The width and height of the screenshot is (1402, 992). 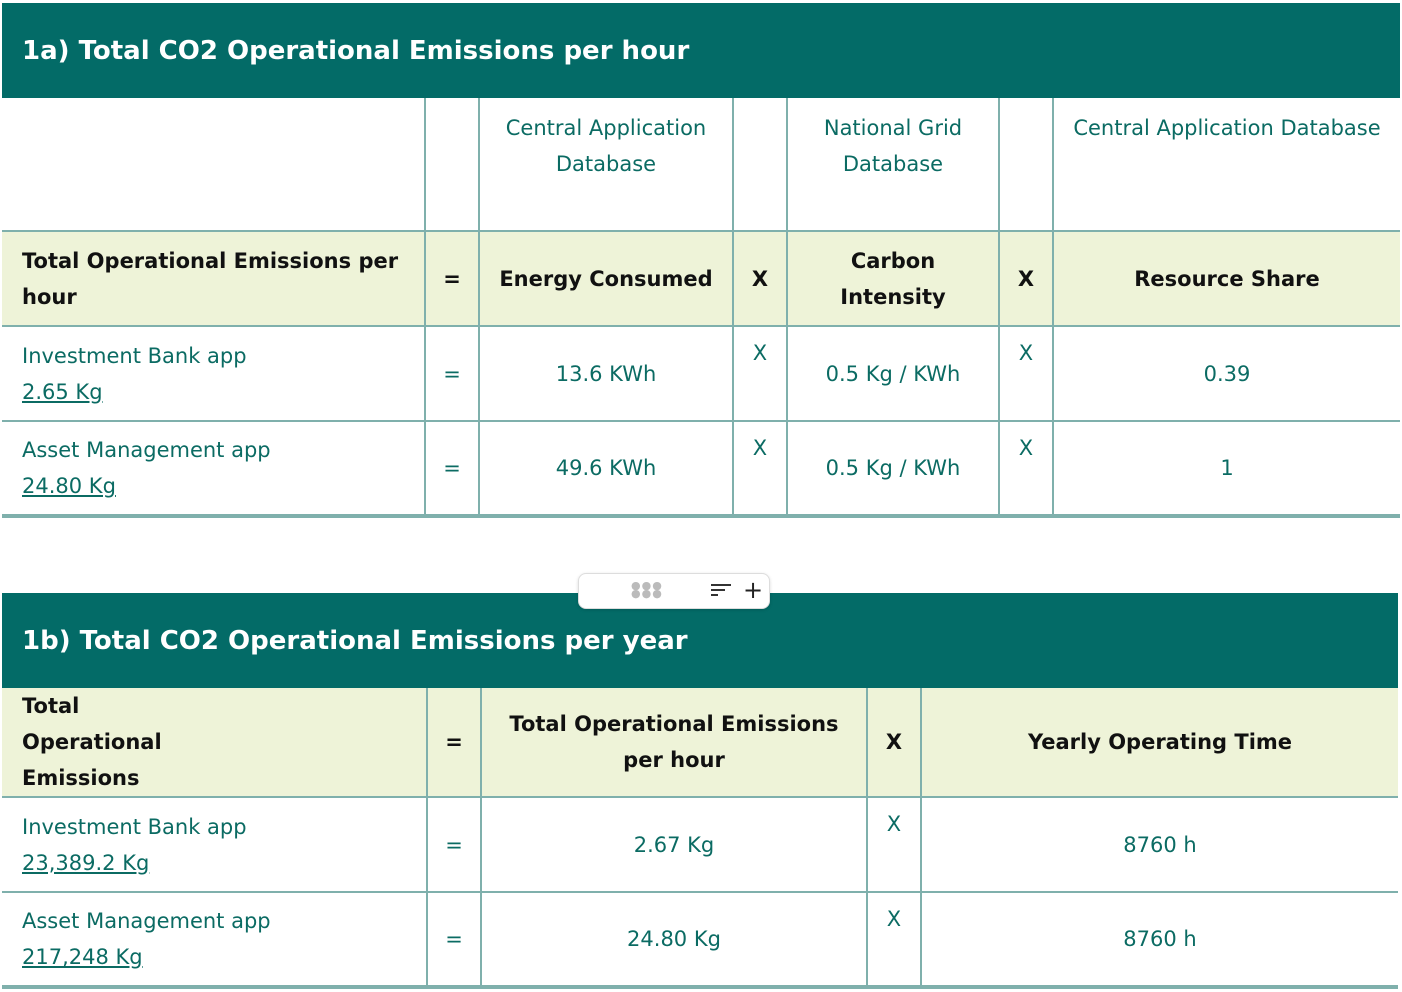 I want to click on emission-link: 217,248 Kg, so click(x=82, y=957).